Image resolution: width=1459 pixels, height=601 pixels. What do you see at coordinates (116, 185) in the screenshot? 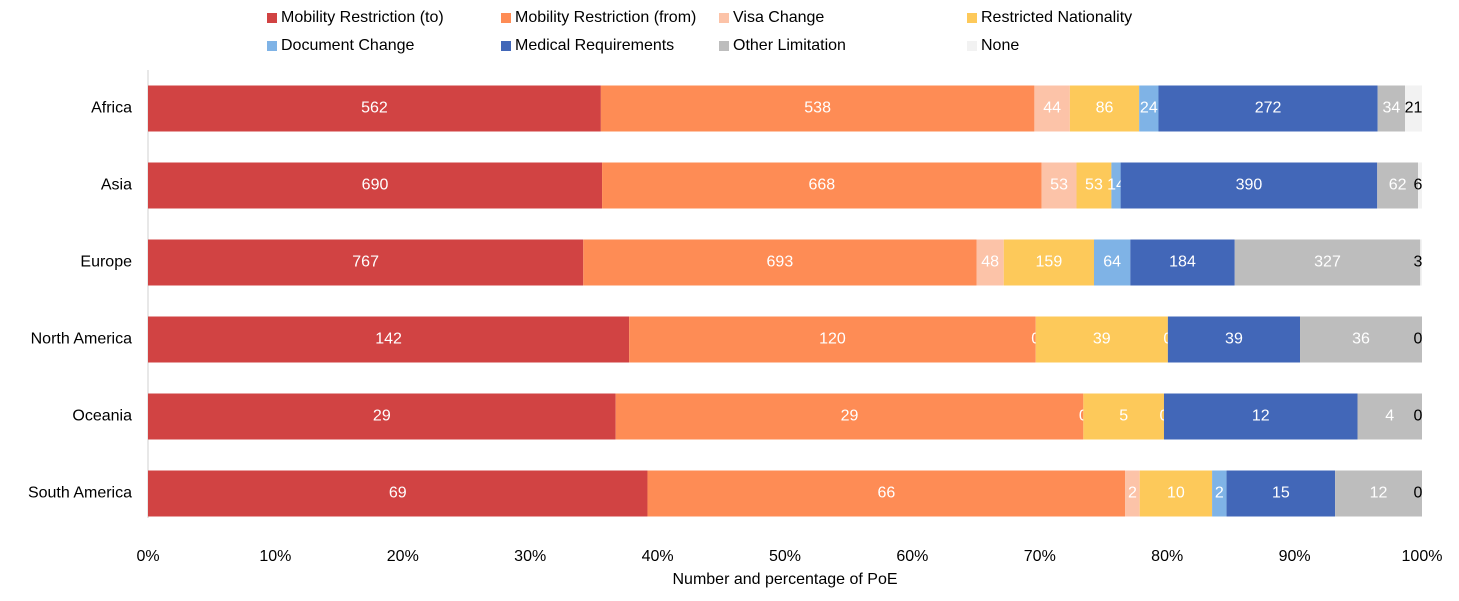
I see `y-tick-label: Asia` at bounding box center [116, 185].